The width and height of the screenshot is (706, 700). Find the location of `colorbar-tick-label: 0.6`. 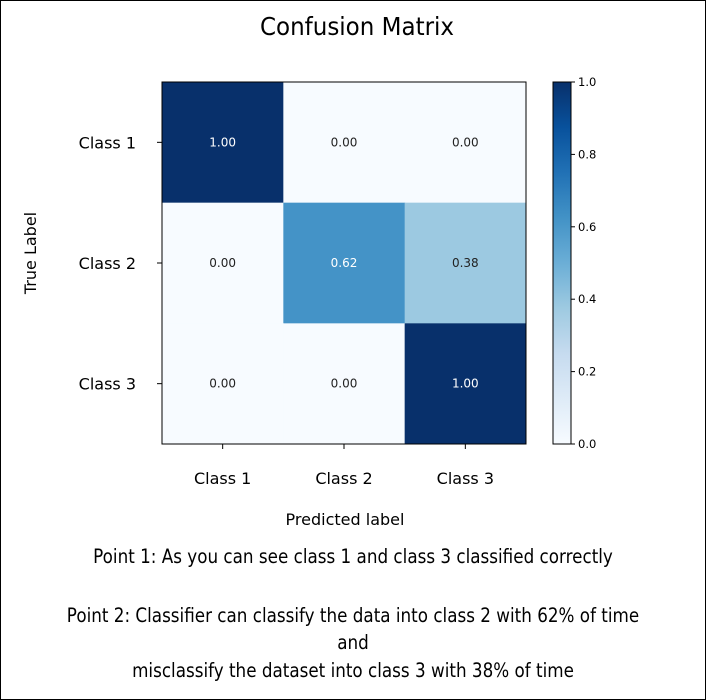

colorbar-tick-label: 0.6 is located at coordinates (587, 227).